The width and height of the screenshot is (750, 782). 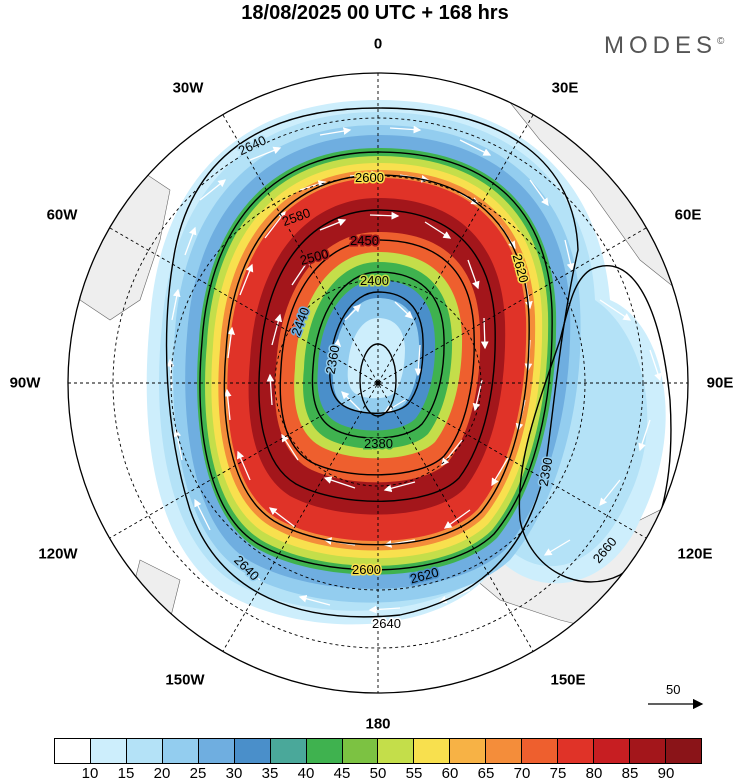 I want to click on contour-label: 2640, so click(x=386, y=623).